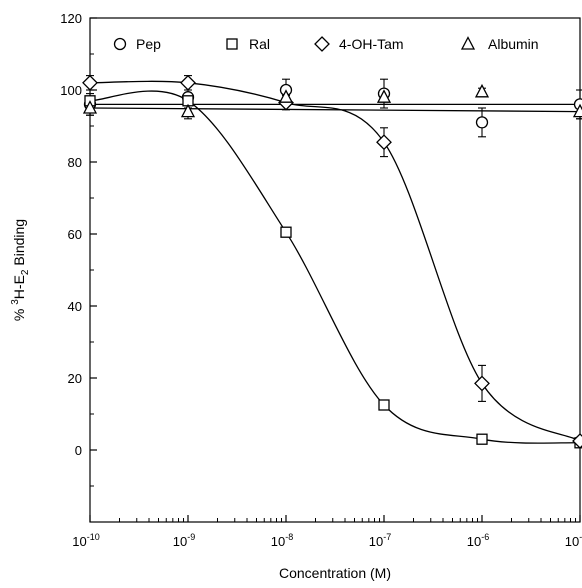 Image resolution: width=582 pixels, height=588 pixels. I want to click on legend-entry-pep: Pep, so click(137, 44).